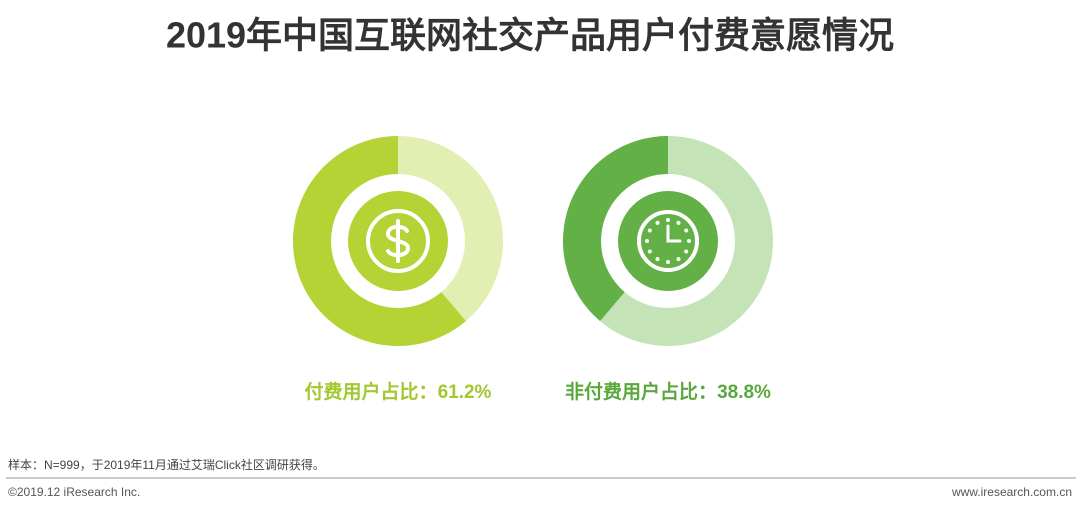  What do you see at coordinates (1011, 492) in the screenshot?
I see `website: www.iresearch.com.cn` at bounding box center [1011, 492].